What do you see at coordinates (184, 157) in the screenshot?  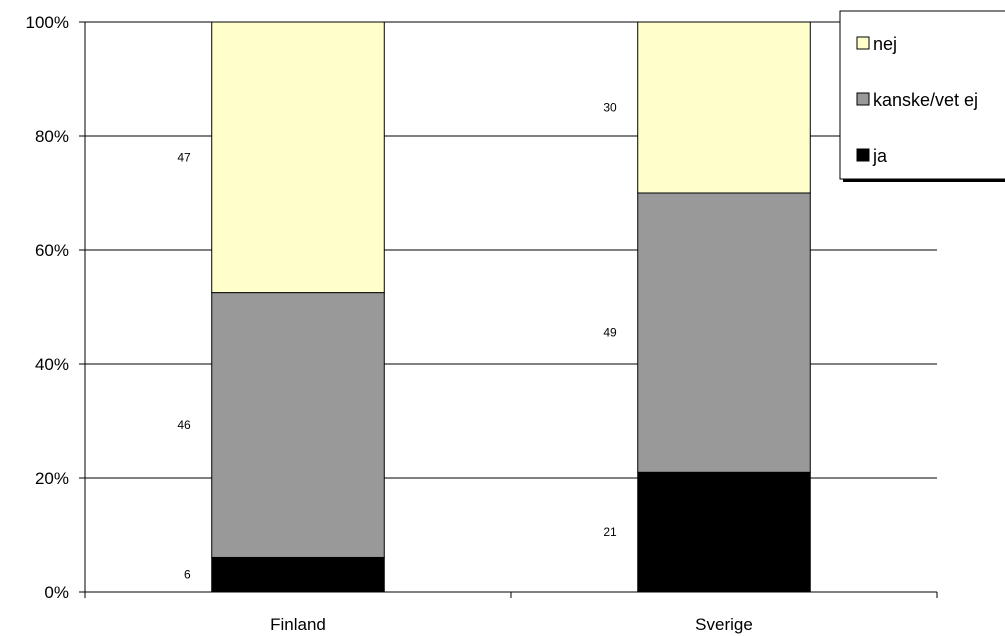 I see `data-label: 47` at bounding box center [184, 157].